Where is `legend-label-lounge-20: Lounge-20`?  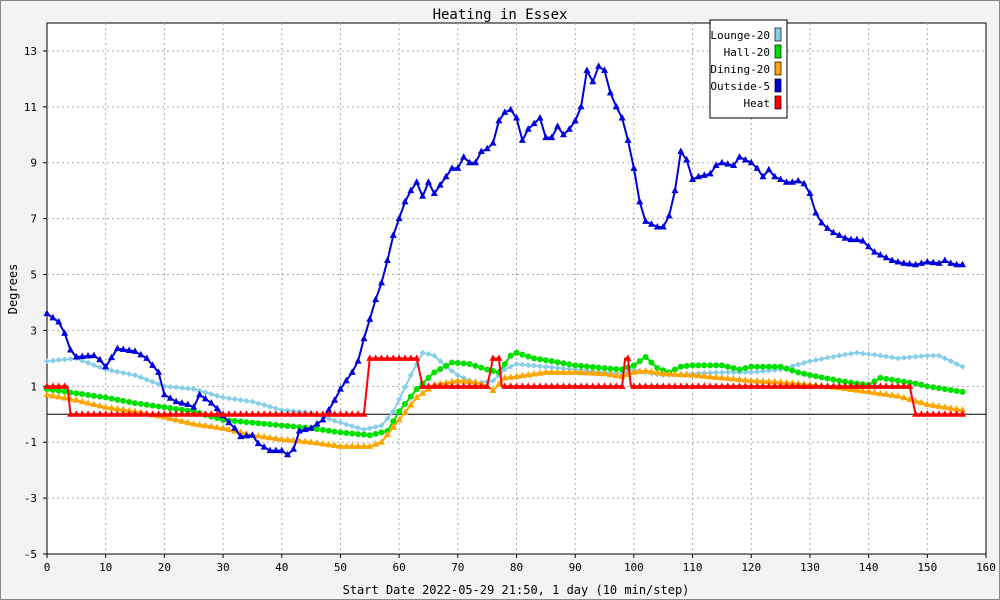
legend-label-lounge-20: Lounge-20 is located at coordinates (740, 35).